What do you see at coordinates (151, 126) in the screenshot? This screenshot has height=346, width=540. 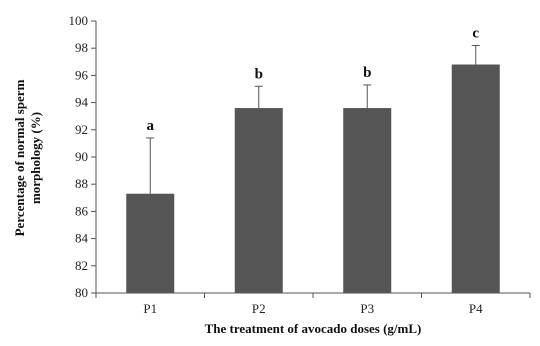 I see `significance-label: a` at bounding box center [151, 126].